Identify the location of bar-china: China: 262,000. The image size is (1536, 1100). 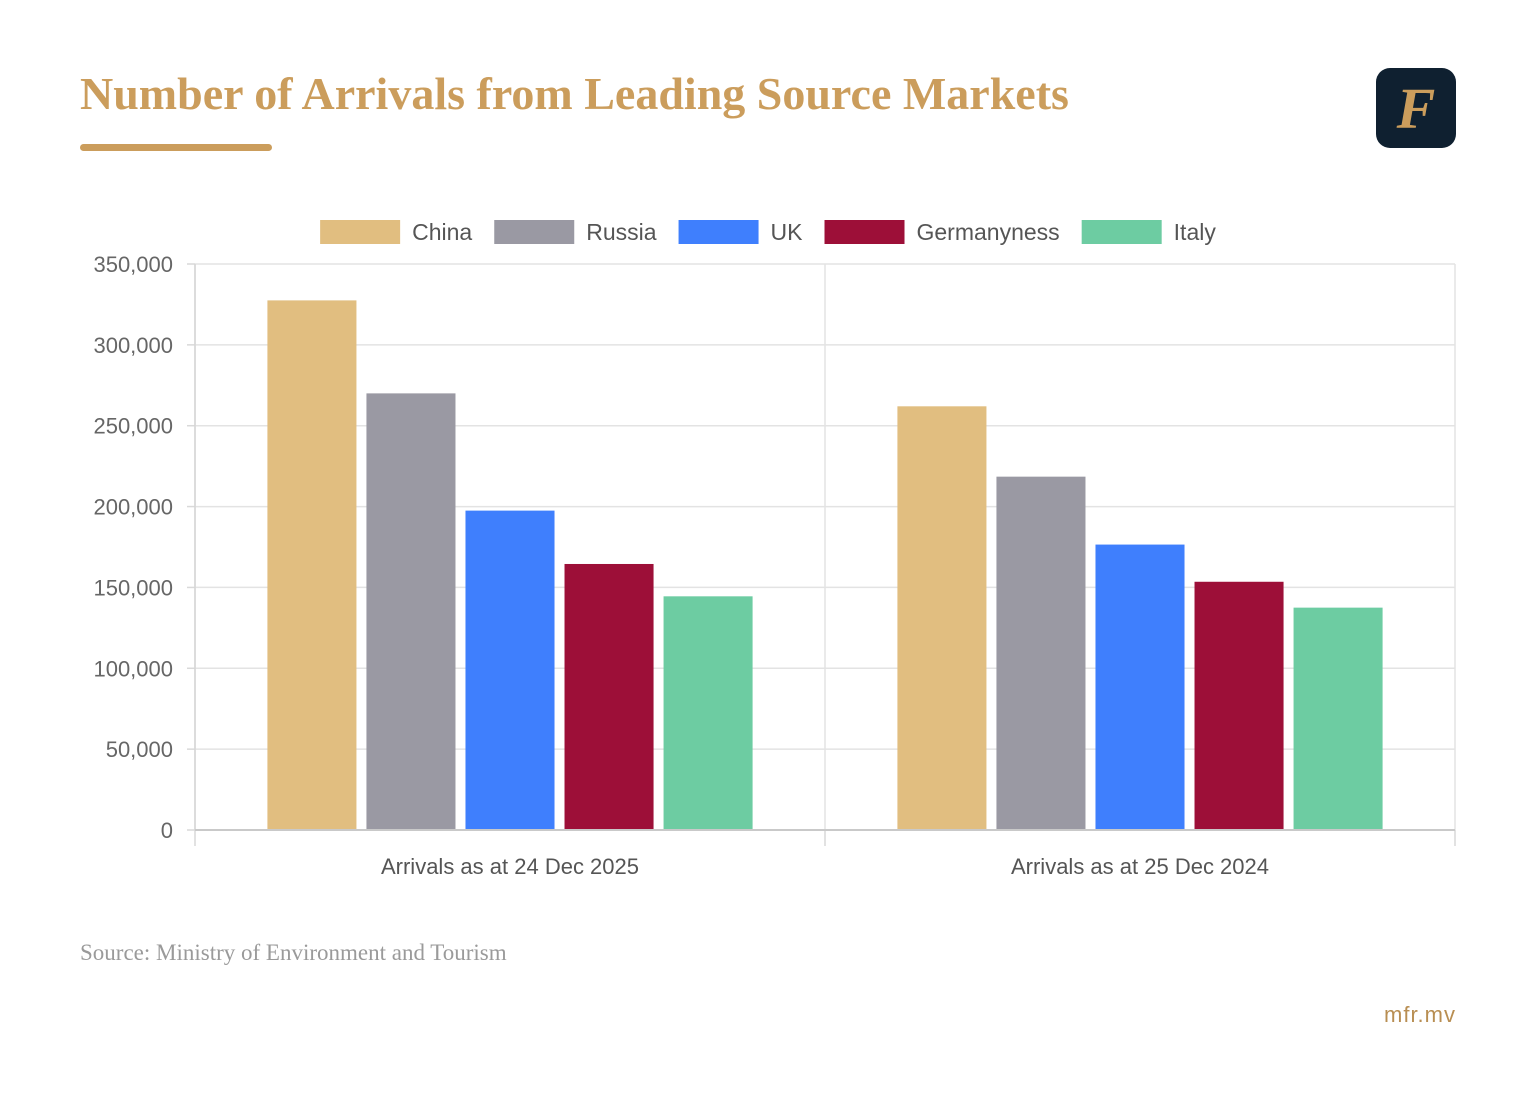
(942, 618).